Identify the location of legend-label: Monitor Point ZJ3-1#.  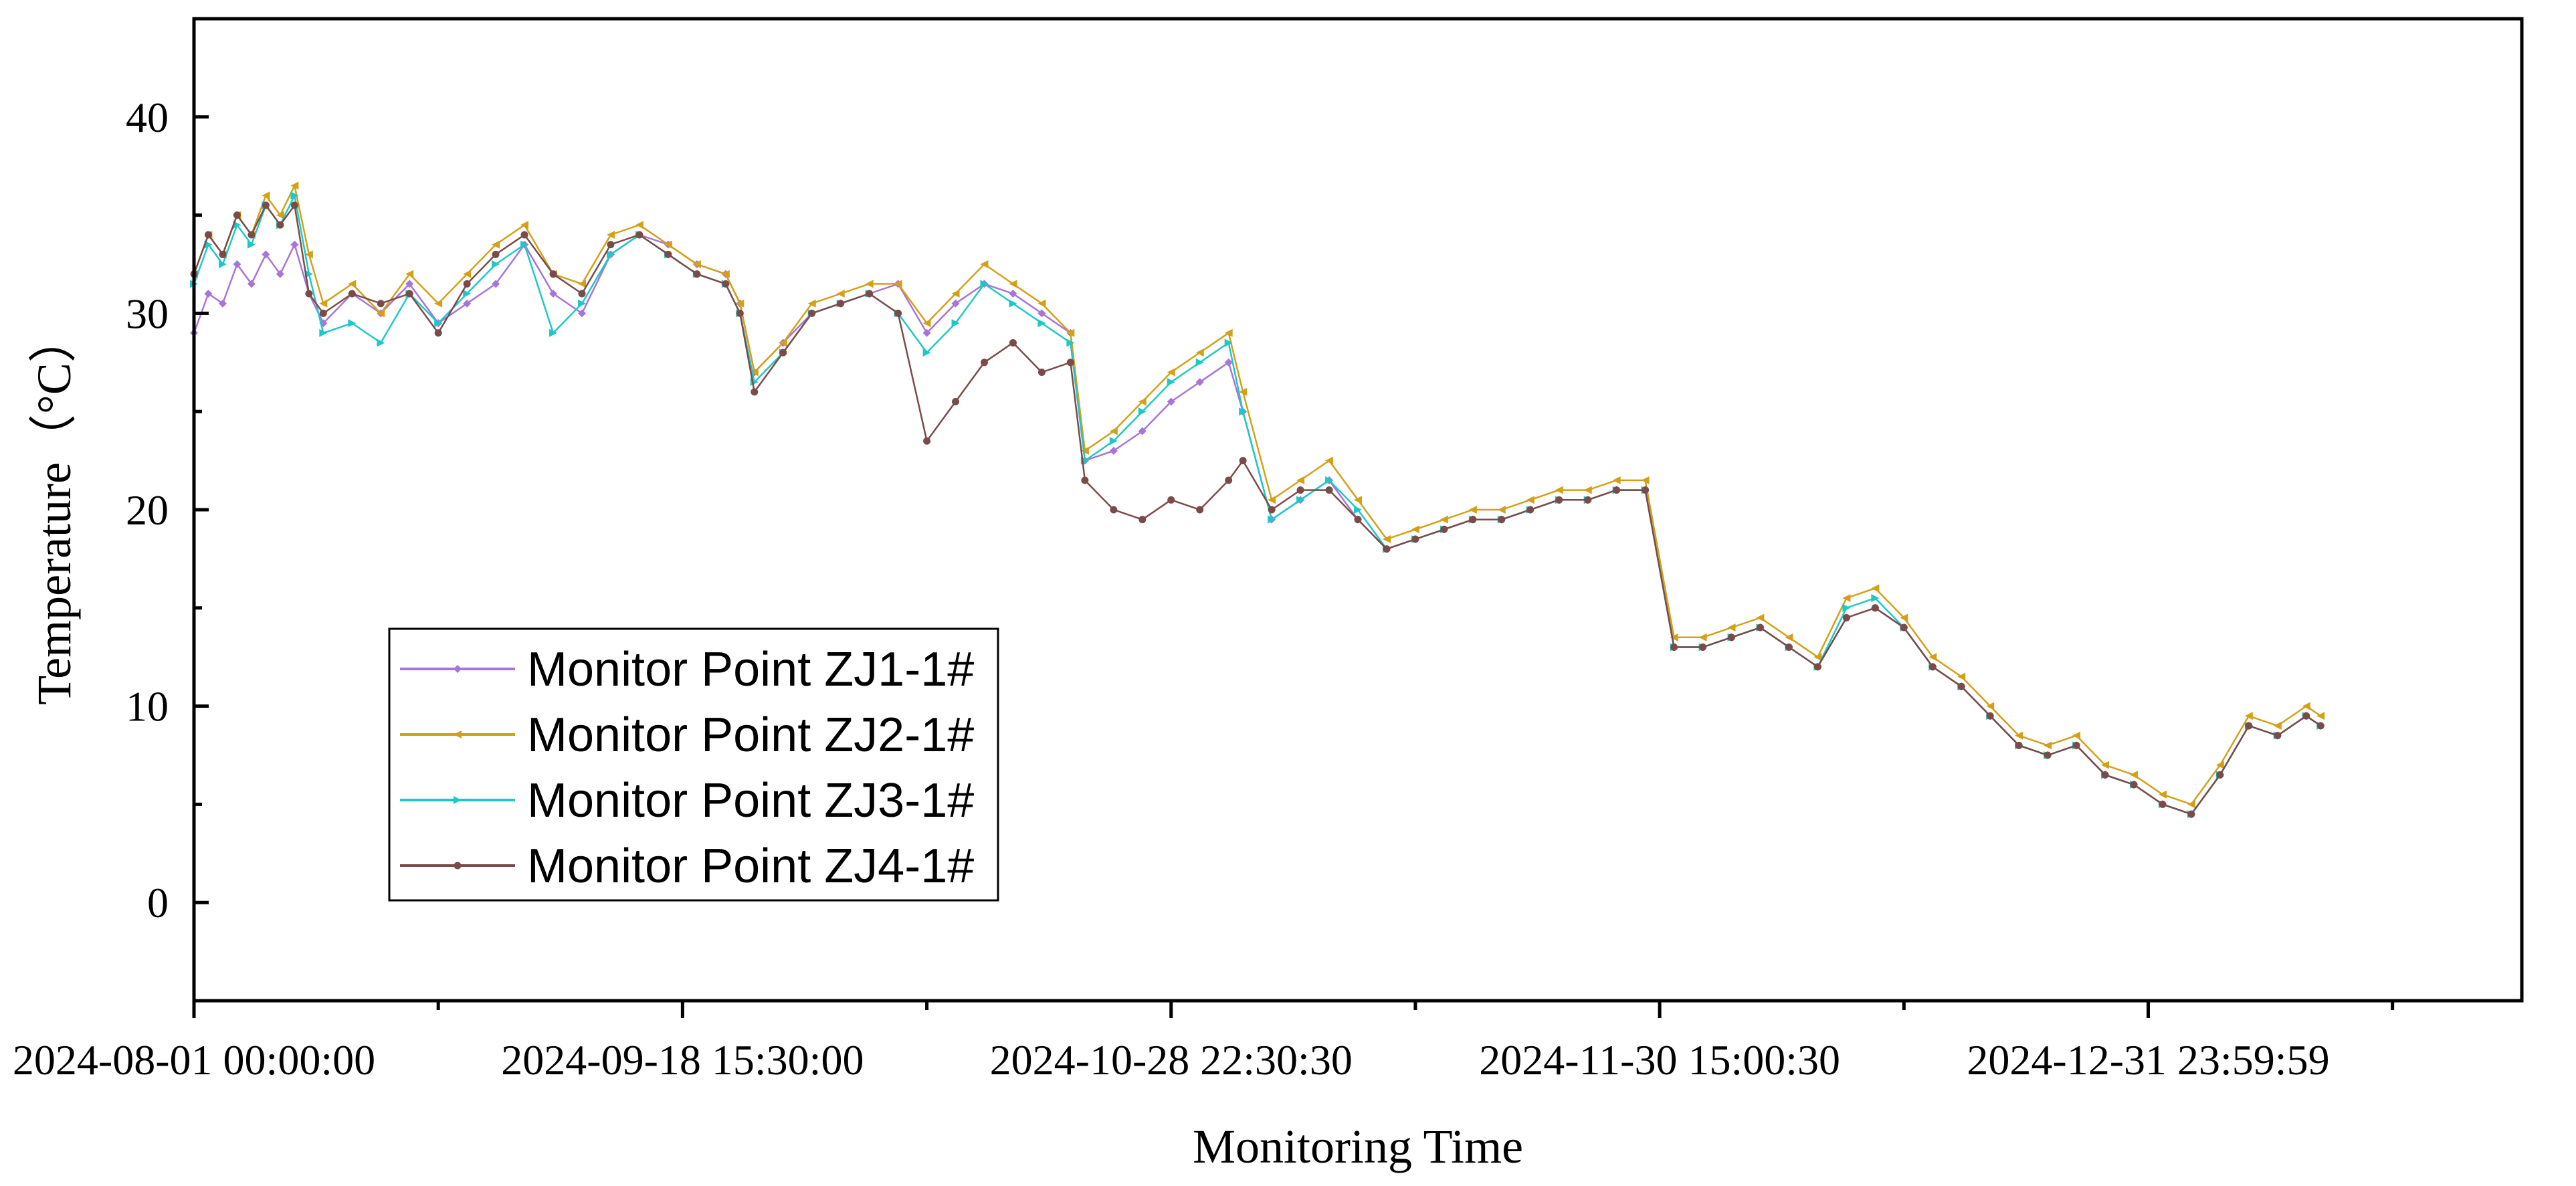
(750, 801).